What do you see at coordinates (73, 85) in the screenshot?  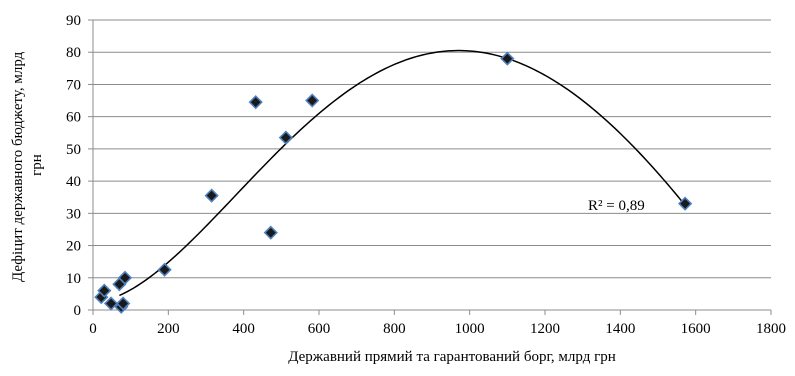 I see `y-tick-label: 70` at bounding box center [73, 85].